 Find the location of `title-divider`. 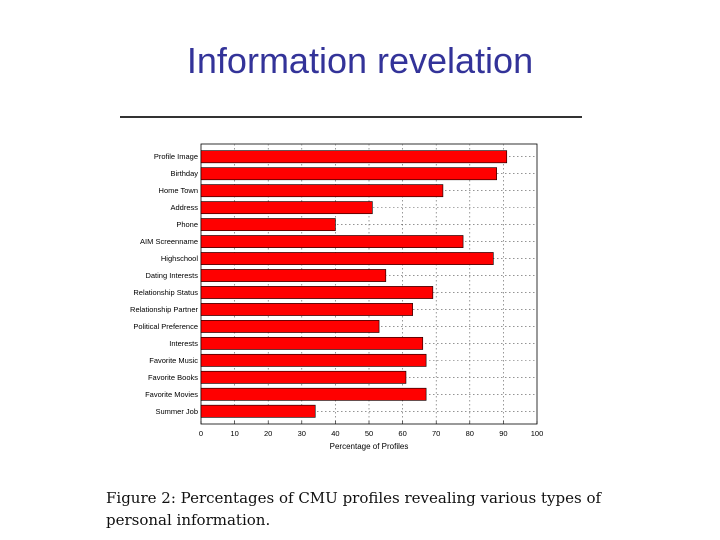

title-divider is located at coordinates (351, 117).